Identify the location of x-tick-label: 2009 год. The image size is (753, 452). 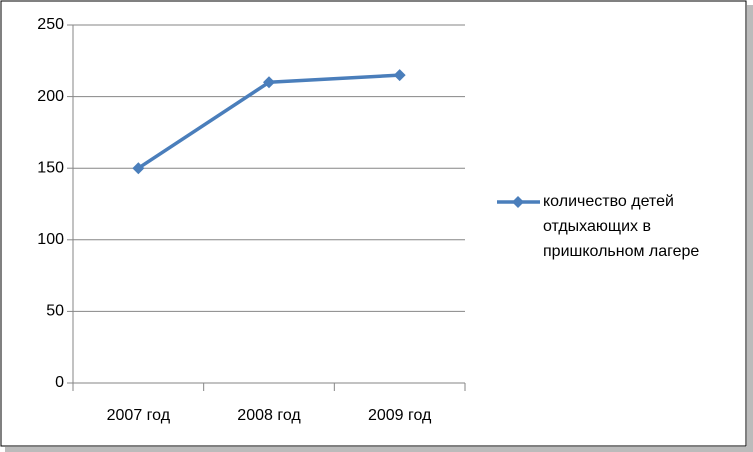
(400, 415).